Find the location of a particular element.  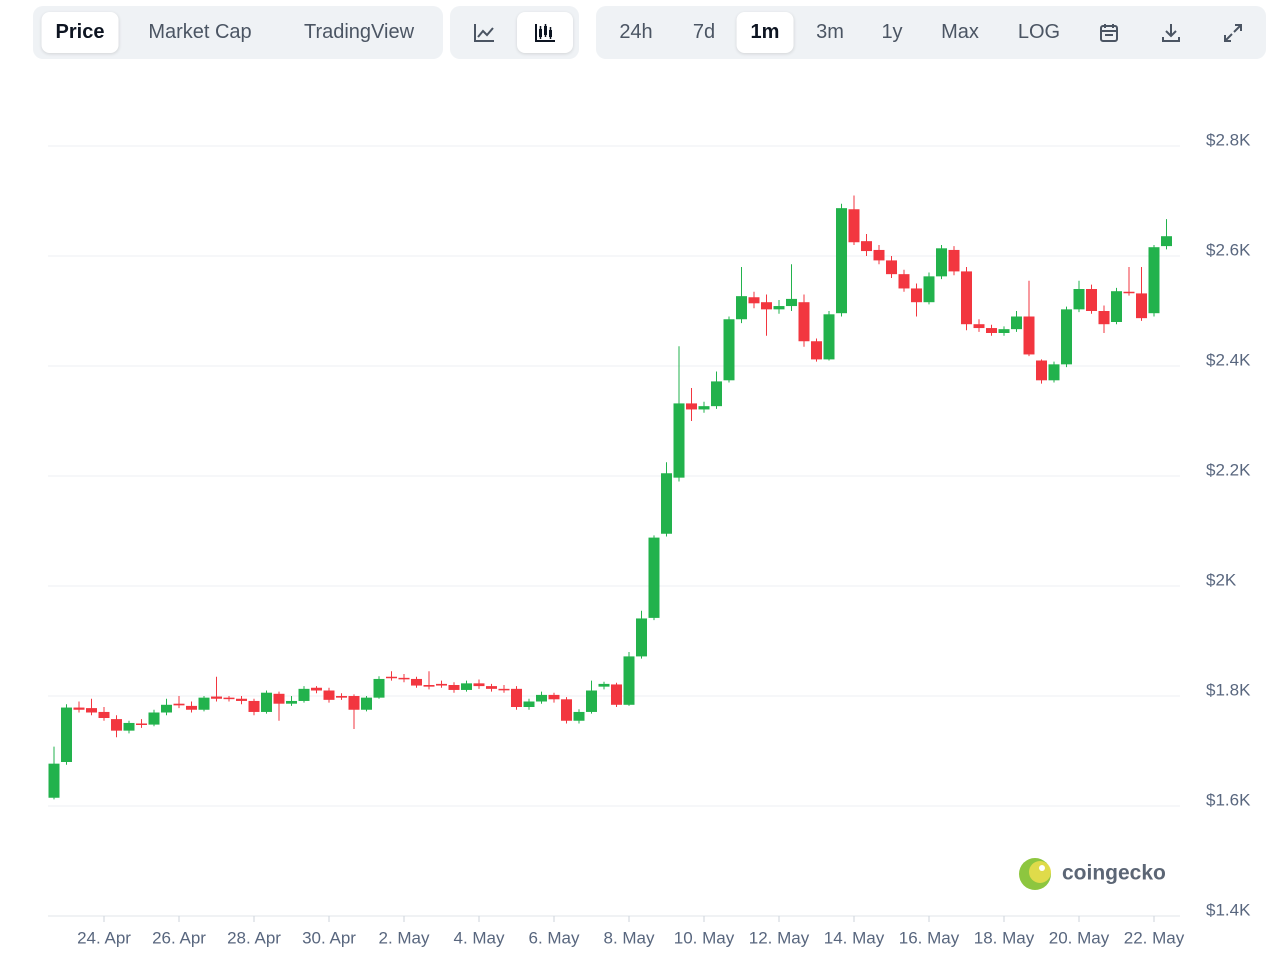

range-tab: 24h is located at coordinates (636, 32).